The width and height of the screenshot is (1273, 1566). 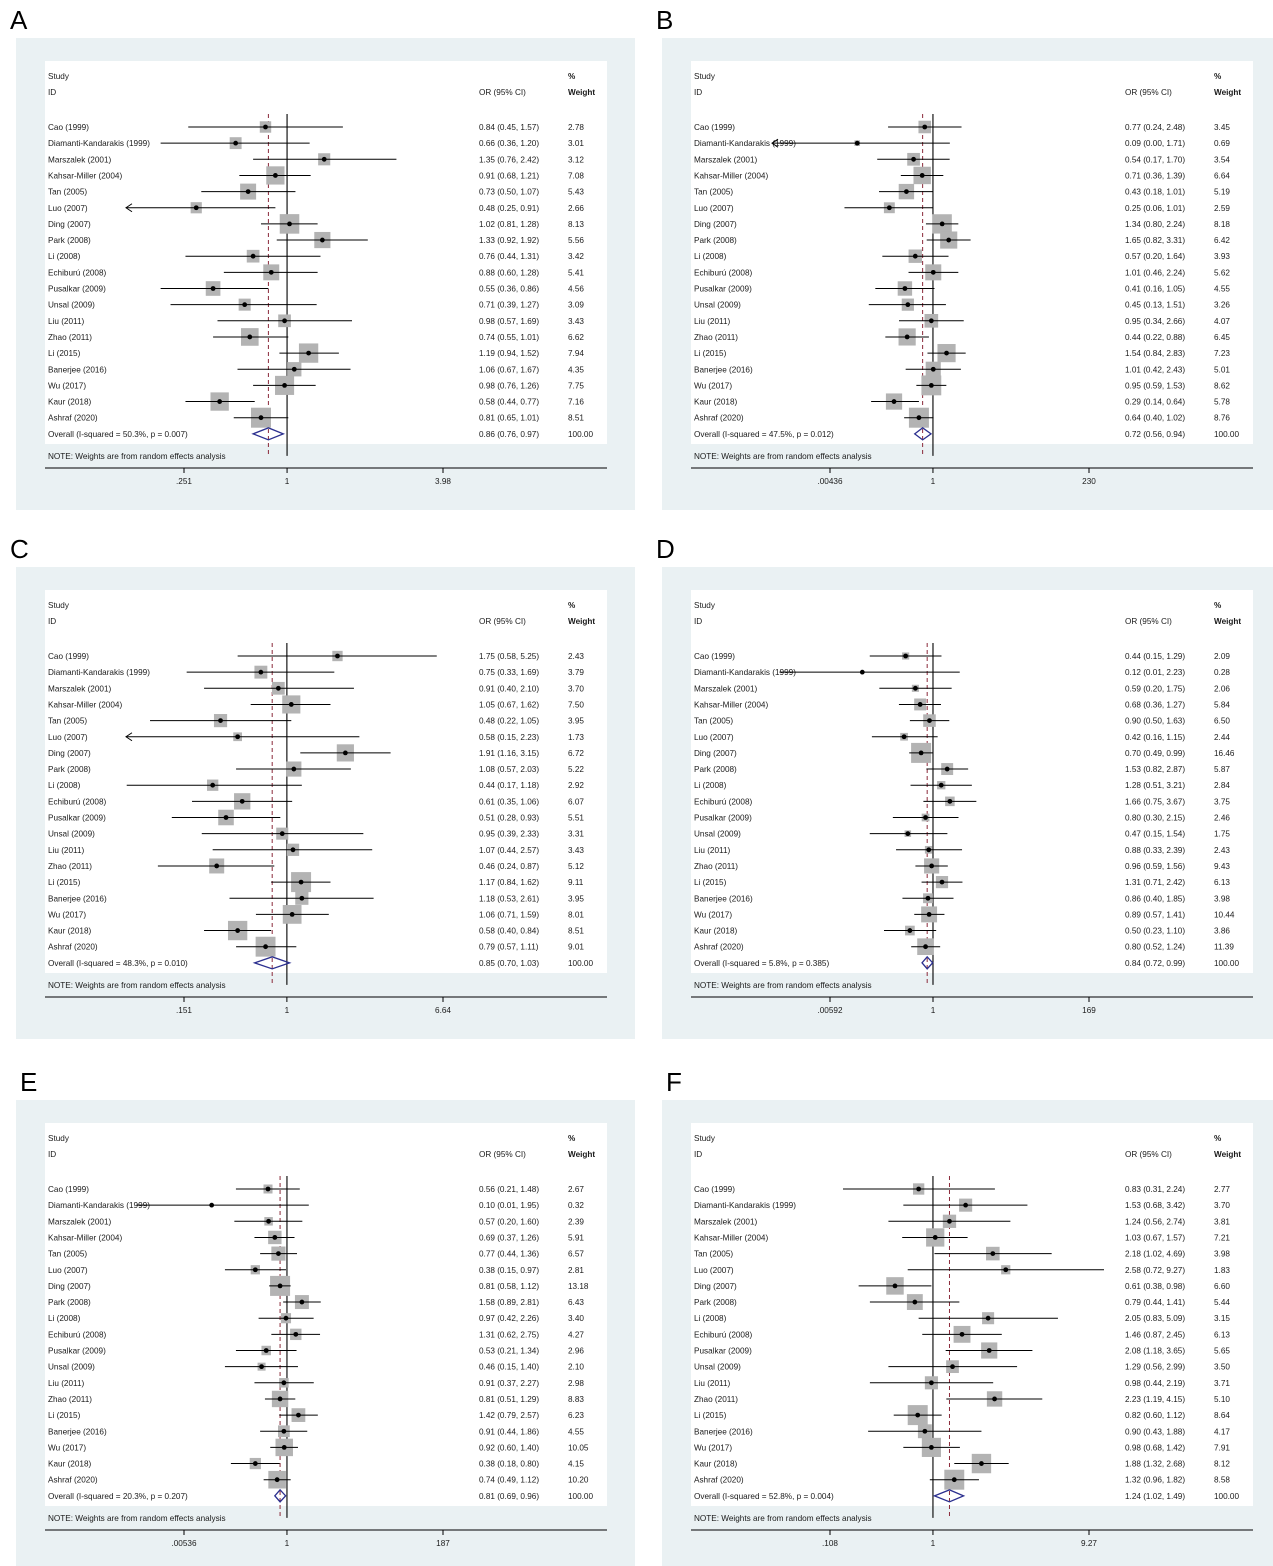 What do you see at coordinates (1155, 947) in the screenshot?
I see `or-ci-text: 0.80 (0.52, 1.24)` at bounding box center [1155, 947].